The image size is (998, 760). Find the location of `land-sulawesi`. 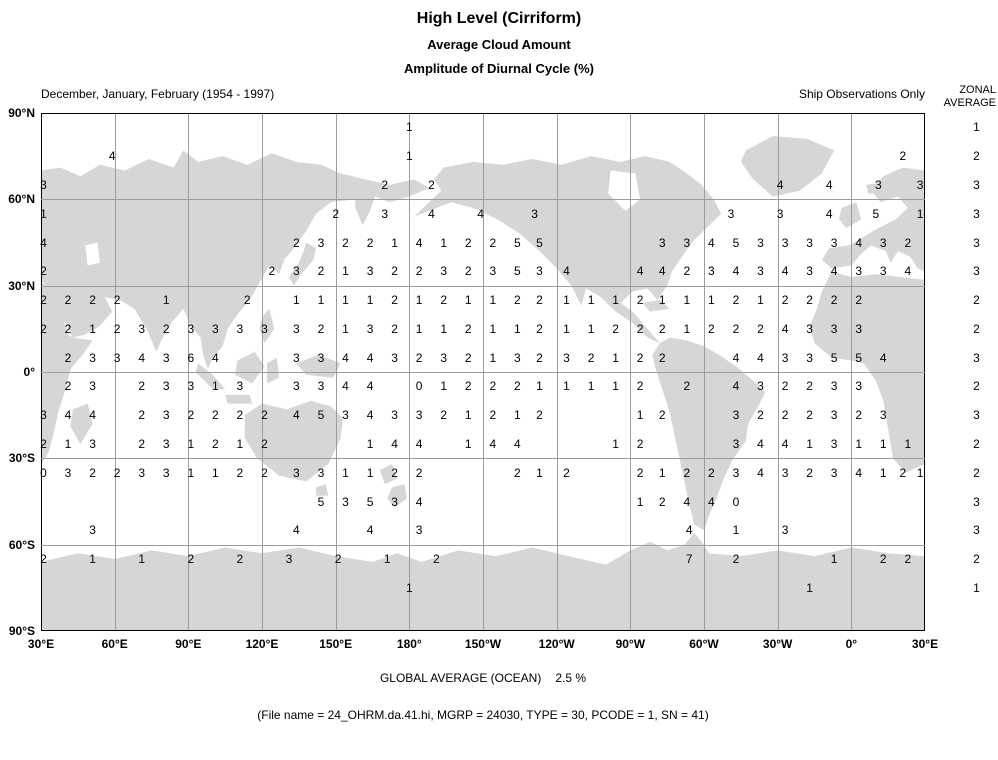

land-sulawesi is located at coordinates (273, 370).